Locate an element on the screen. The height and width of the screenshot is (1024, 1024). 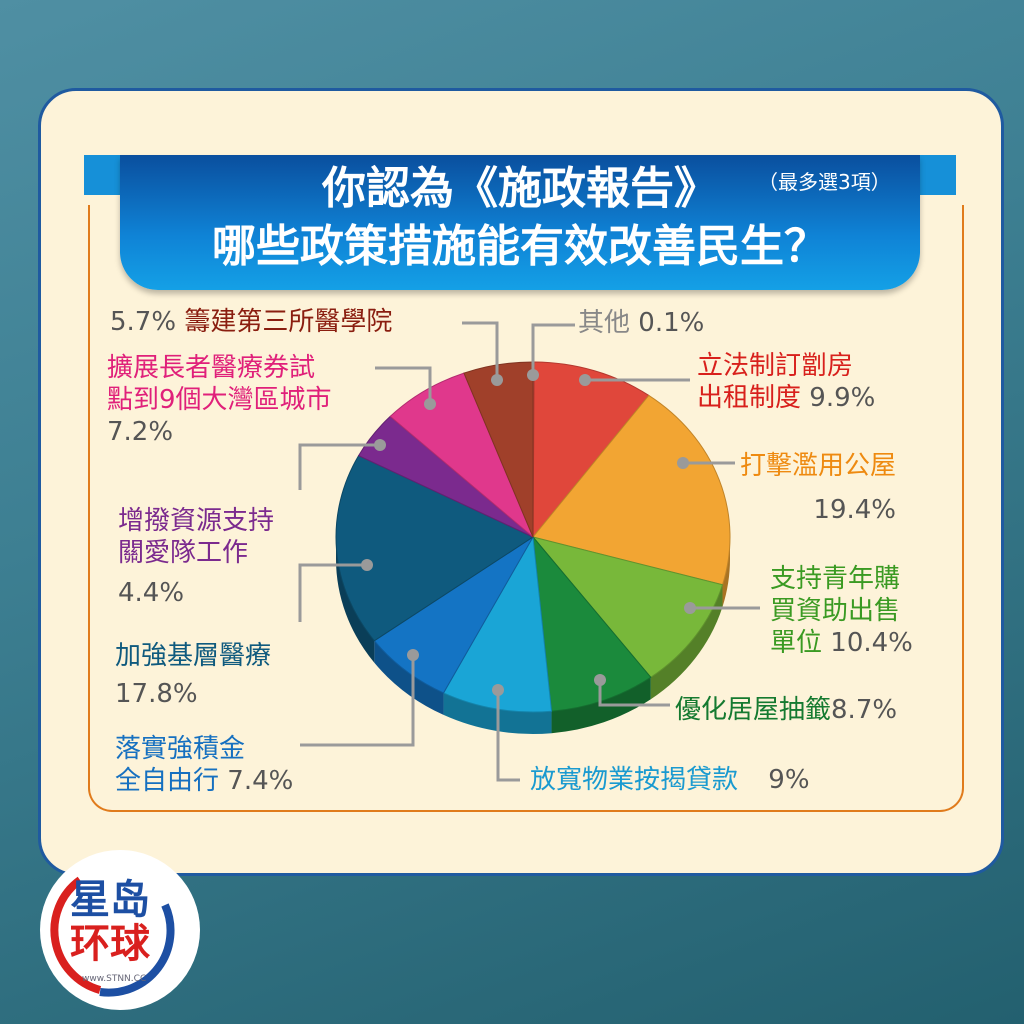
title-banner is located at coordinates (520, 222).